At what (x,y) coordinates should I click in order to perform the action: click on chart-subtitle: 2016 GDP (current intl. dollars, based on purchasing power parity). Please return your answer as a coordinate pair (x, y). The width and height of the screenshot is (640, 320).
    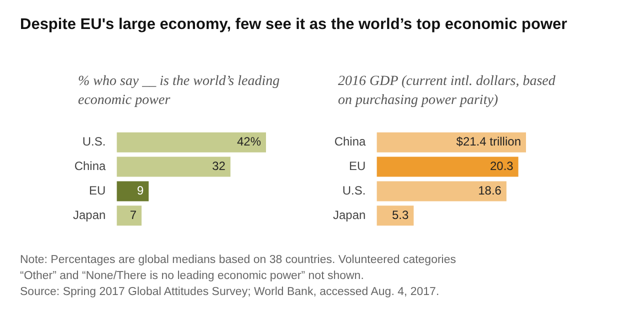
    Looking at the image, I should click on (446, 91).